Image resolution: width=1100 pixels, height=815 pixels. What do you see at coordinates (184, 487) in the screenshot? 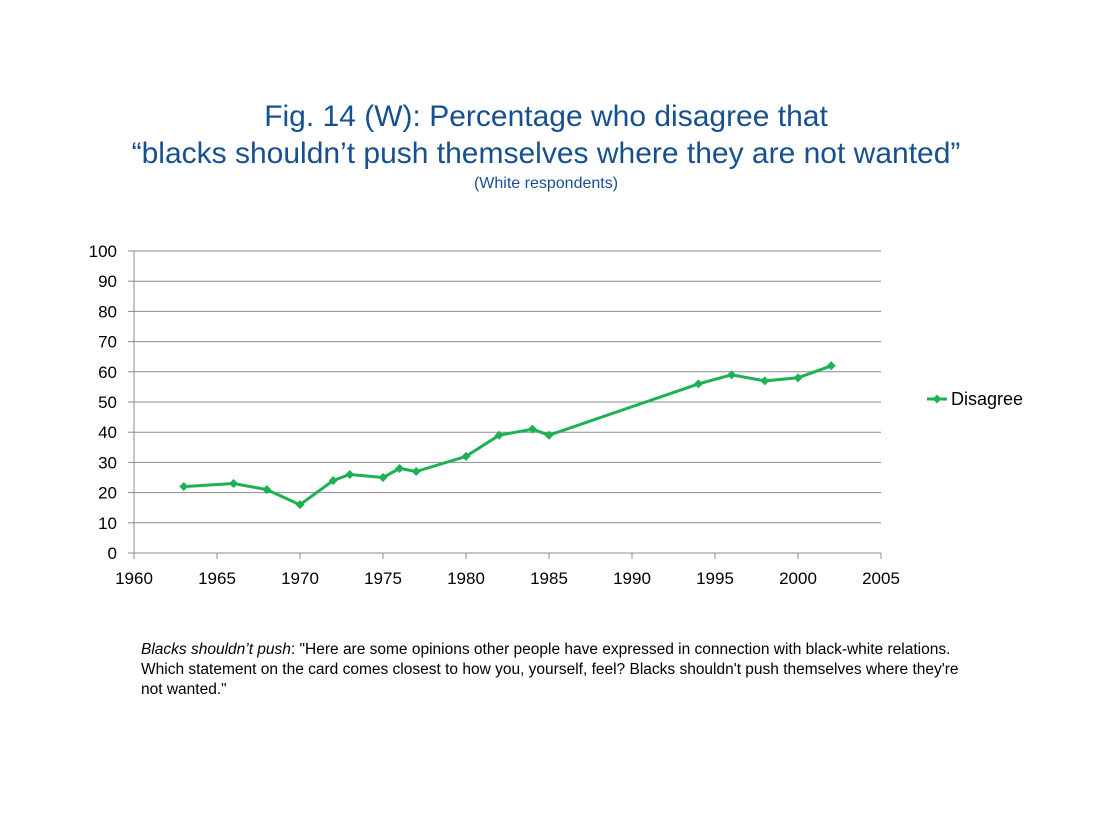
I see `data-point-1963` at bounding box center [184, 487].